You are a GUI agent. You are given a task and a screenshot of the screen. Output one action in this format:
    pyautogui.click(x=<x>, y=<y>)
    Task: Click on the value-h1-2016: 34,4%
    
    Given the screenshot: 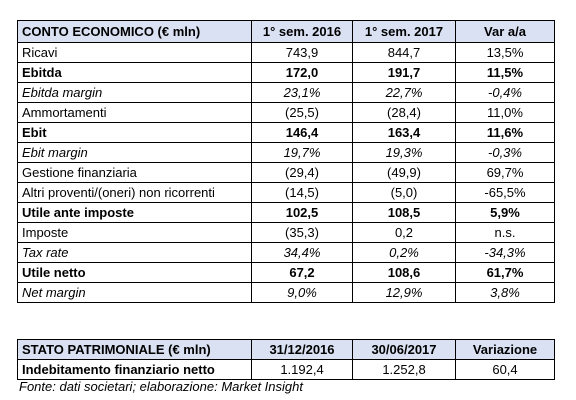 What is the action you would take?
    pyautogui.click(x=302, y=252)
    